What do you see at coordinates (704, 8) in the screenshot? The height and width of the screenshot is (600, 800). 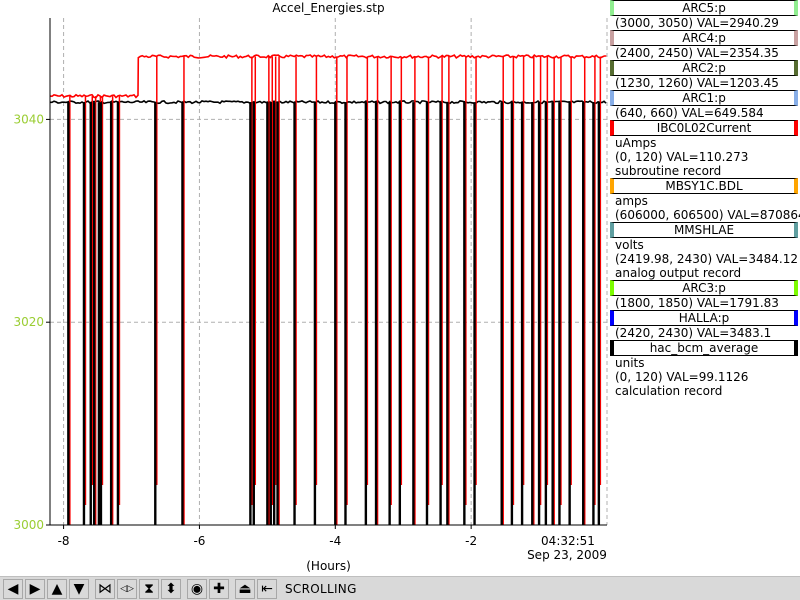 I see `legend-label: ARC5:p` at bounding box center [704, 8].